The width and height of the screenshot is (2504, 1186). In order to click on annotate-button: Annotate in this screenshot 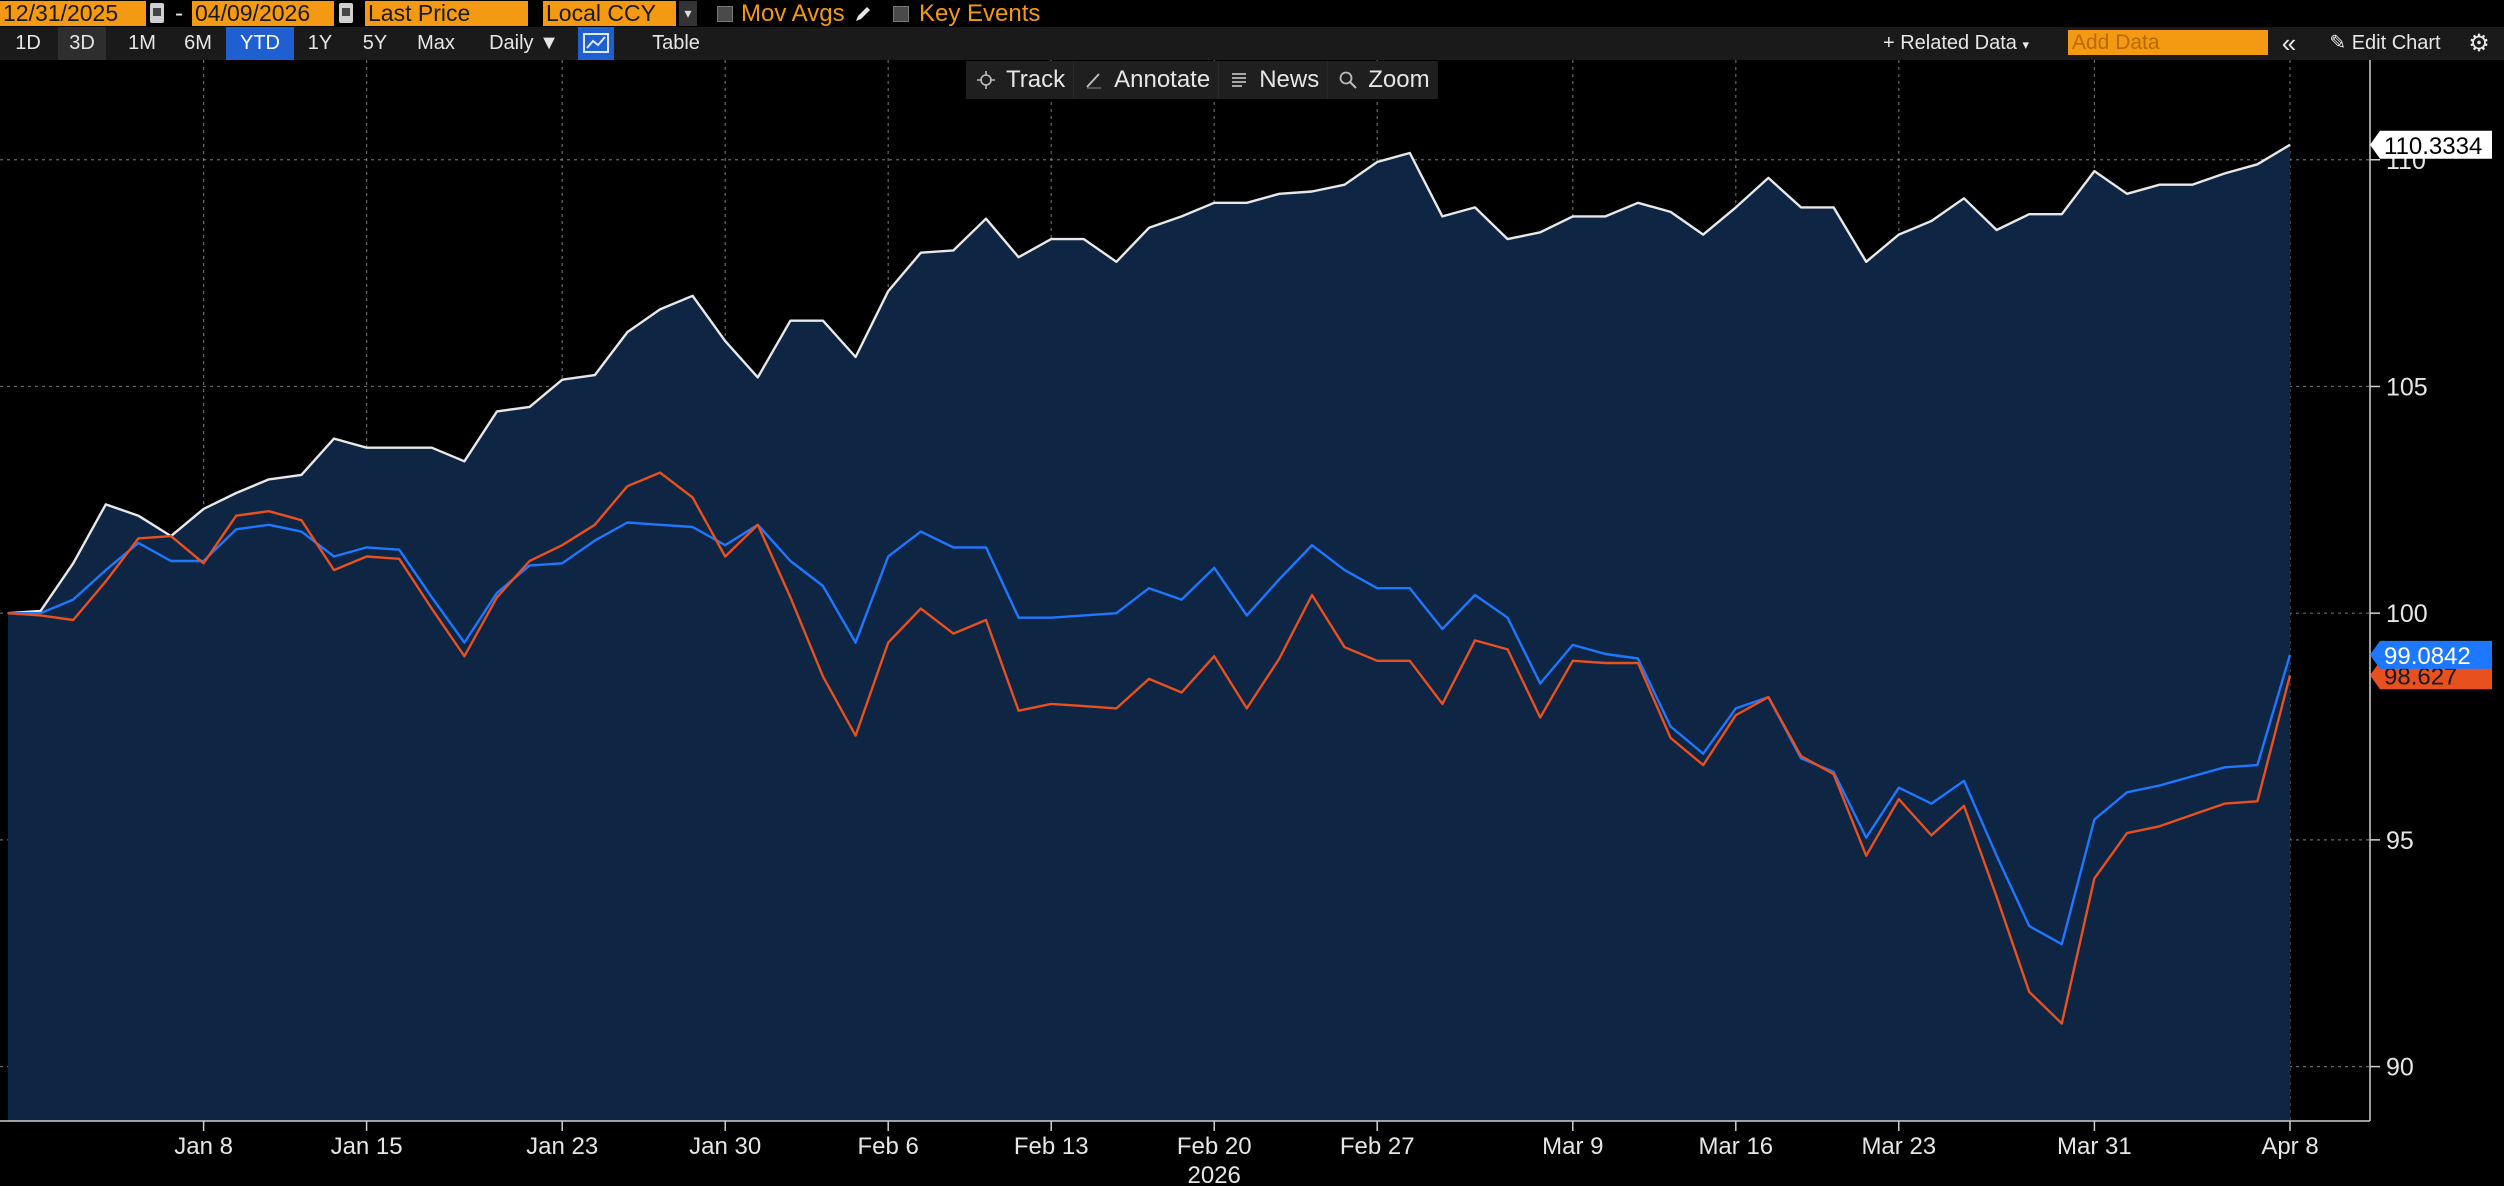, I will do `click(1147, 80)`.